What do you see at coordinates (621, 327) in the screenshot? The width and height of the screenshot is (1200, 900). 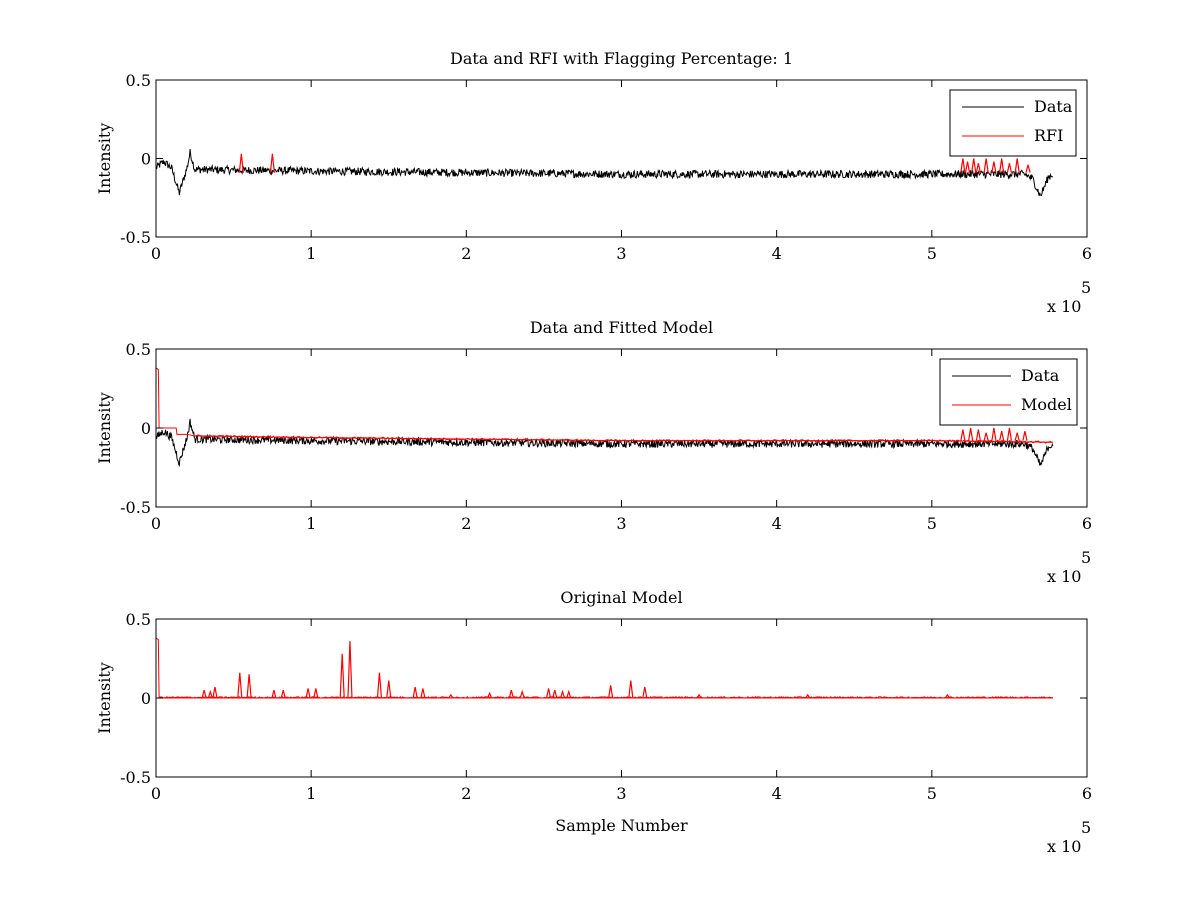 I see `chart-title: Data and Fitted Model` at bounding box center [621, 327].